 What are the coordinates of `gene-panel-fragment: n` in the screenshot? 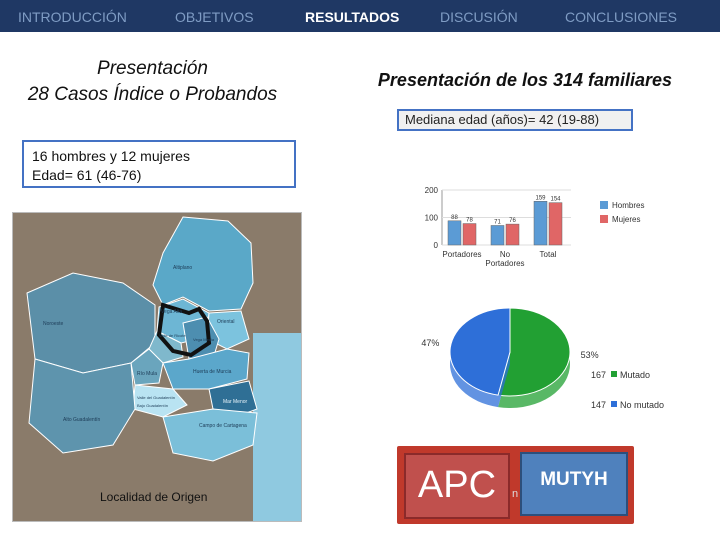 It's located at (515, 494).